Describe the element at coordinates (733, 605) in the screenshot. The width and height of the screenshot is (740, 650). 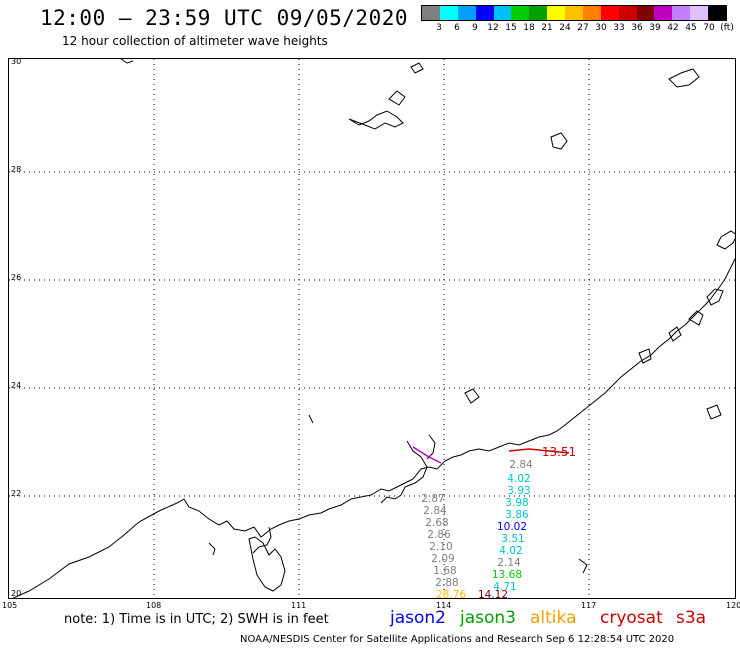
I see `lon-label-120: 120` at that location.